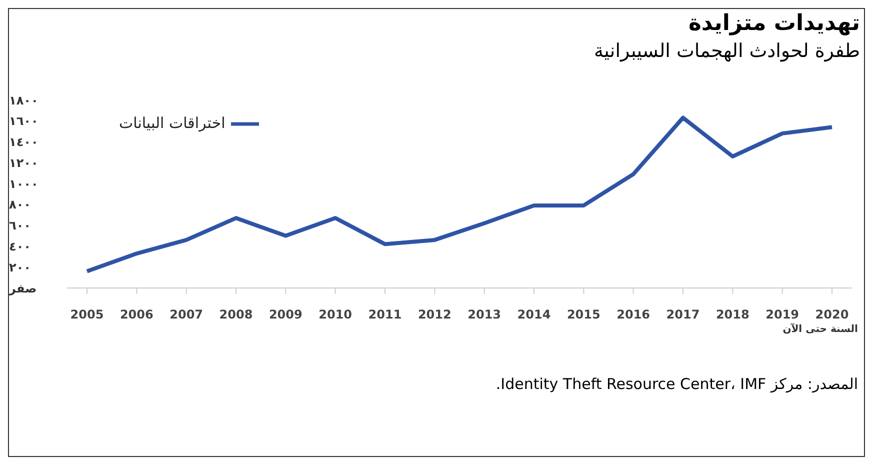  Describe the element at coordinates (23, 121) in the screenshot. I see `y-tick-label: ١٦٠٠` at that location.